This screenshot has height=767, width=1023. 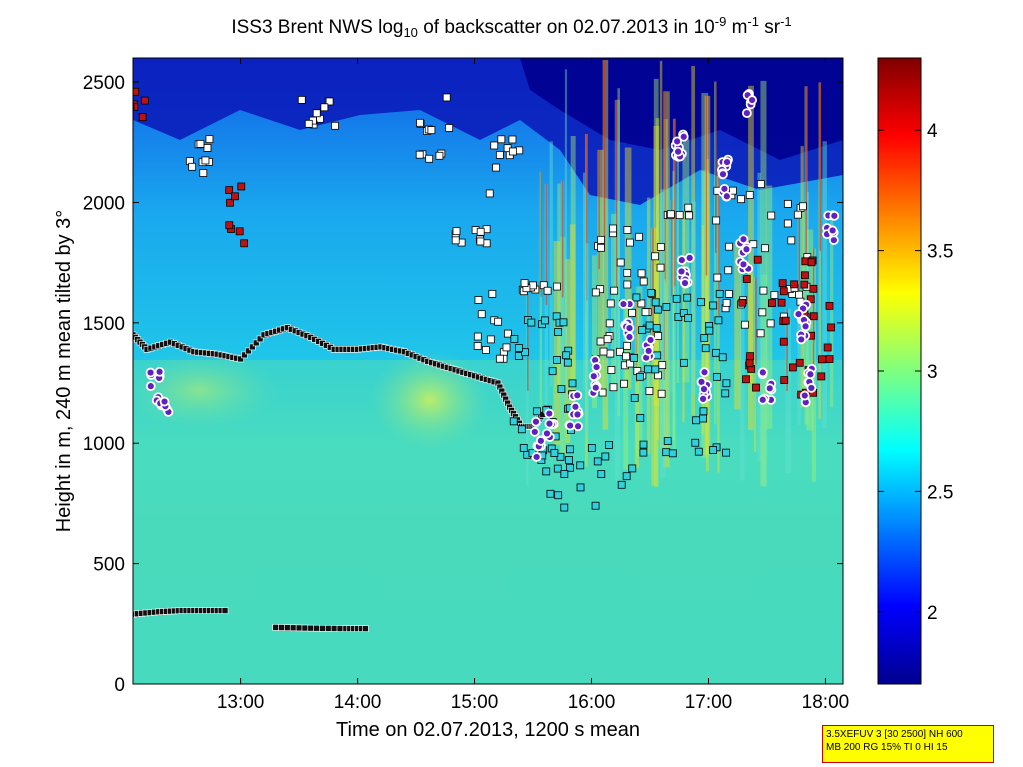 I want to click on colorbar-tick-label: 2, so click(x=932, y=613).